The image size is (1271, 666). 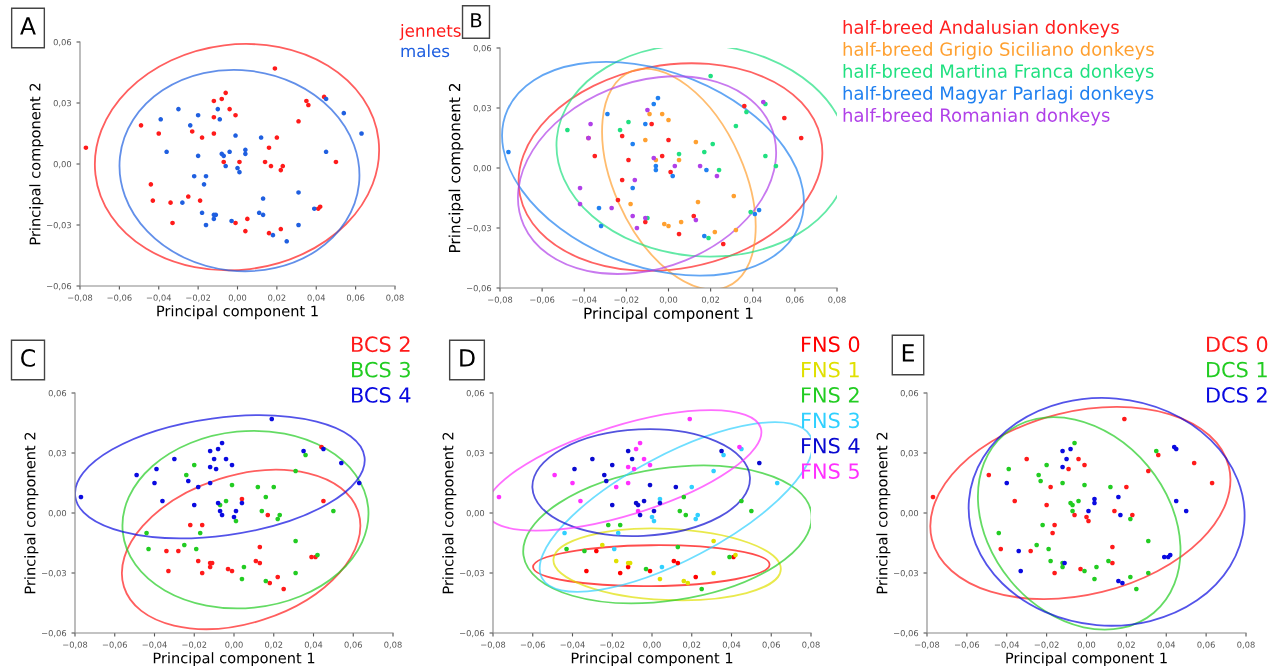 What do you see at coordinates (1237, 369) in the screenshot?
I see `text: DCS 1` at bounding box center [1237, 369].